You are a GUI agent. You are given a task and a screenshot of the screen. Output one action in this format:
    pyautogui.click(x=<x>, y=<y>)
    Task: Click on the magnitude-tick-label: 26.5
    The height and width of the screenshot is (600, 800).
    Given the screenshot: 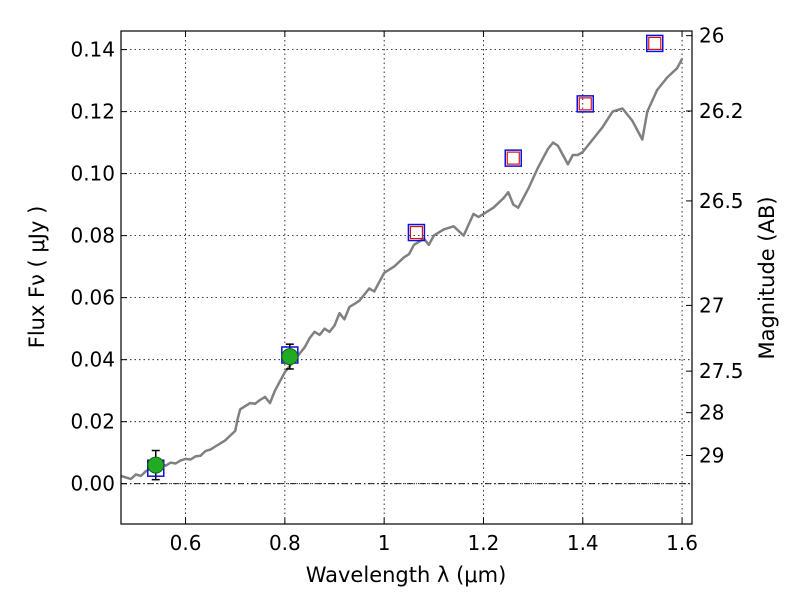 What is the action you would take?
    pyautogui.click(x=721, y=201)
    